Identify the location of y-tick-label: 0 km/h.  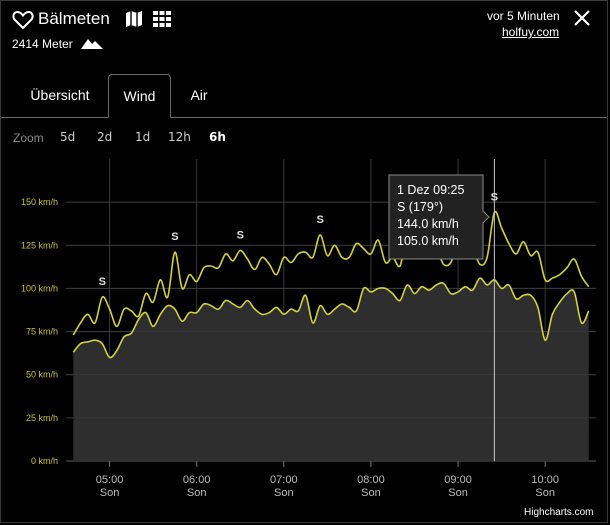
(44, 461).